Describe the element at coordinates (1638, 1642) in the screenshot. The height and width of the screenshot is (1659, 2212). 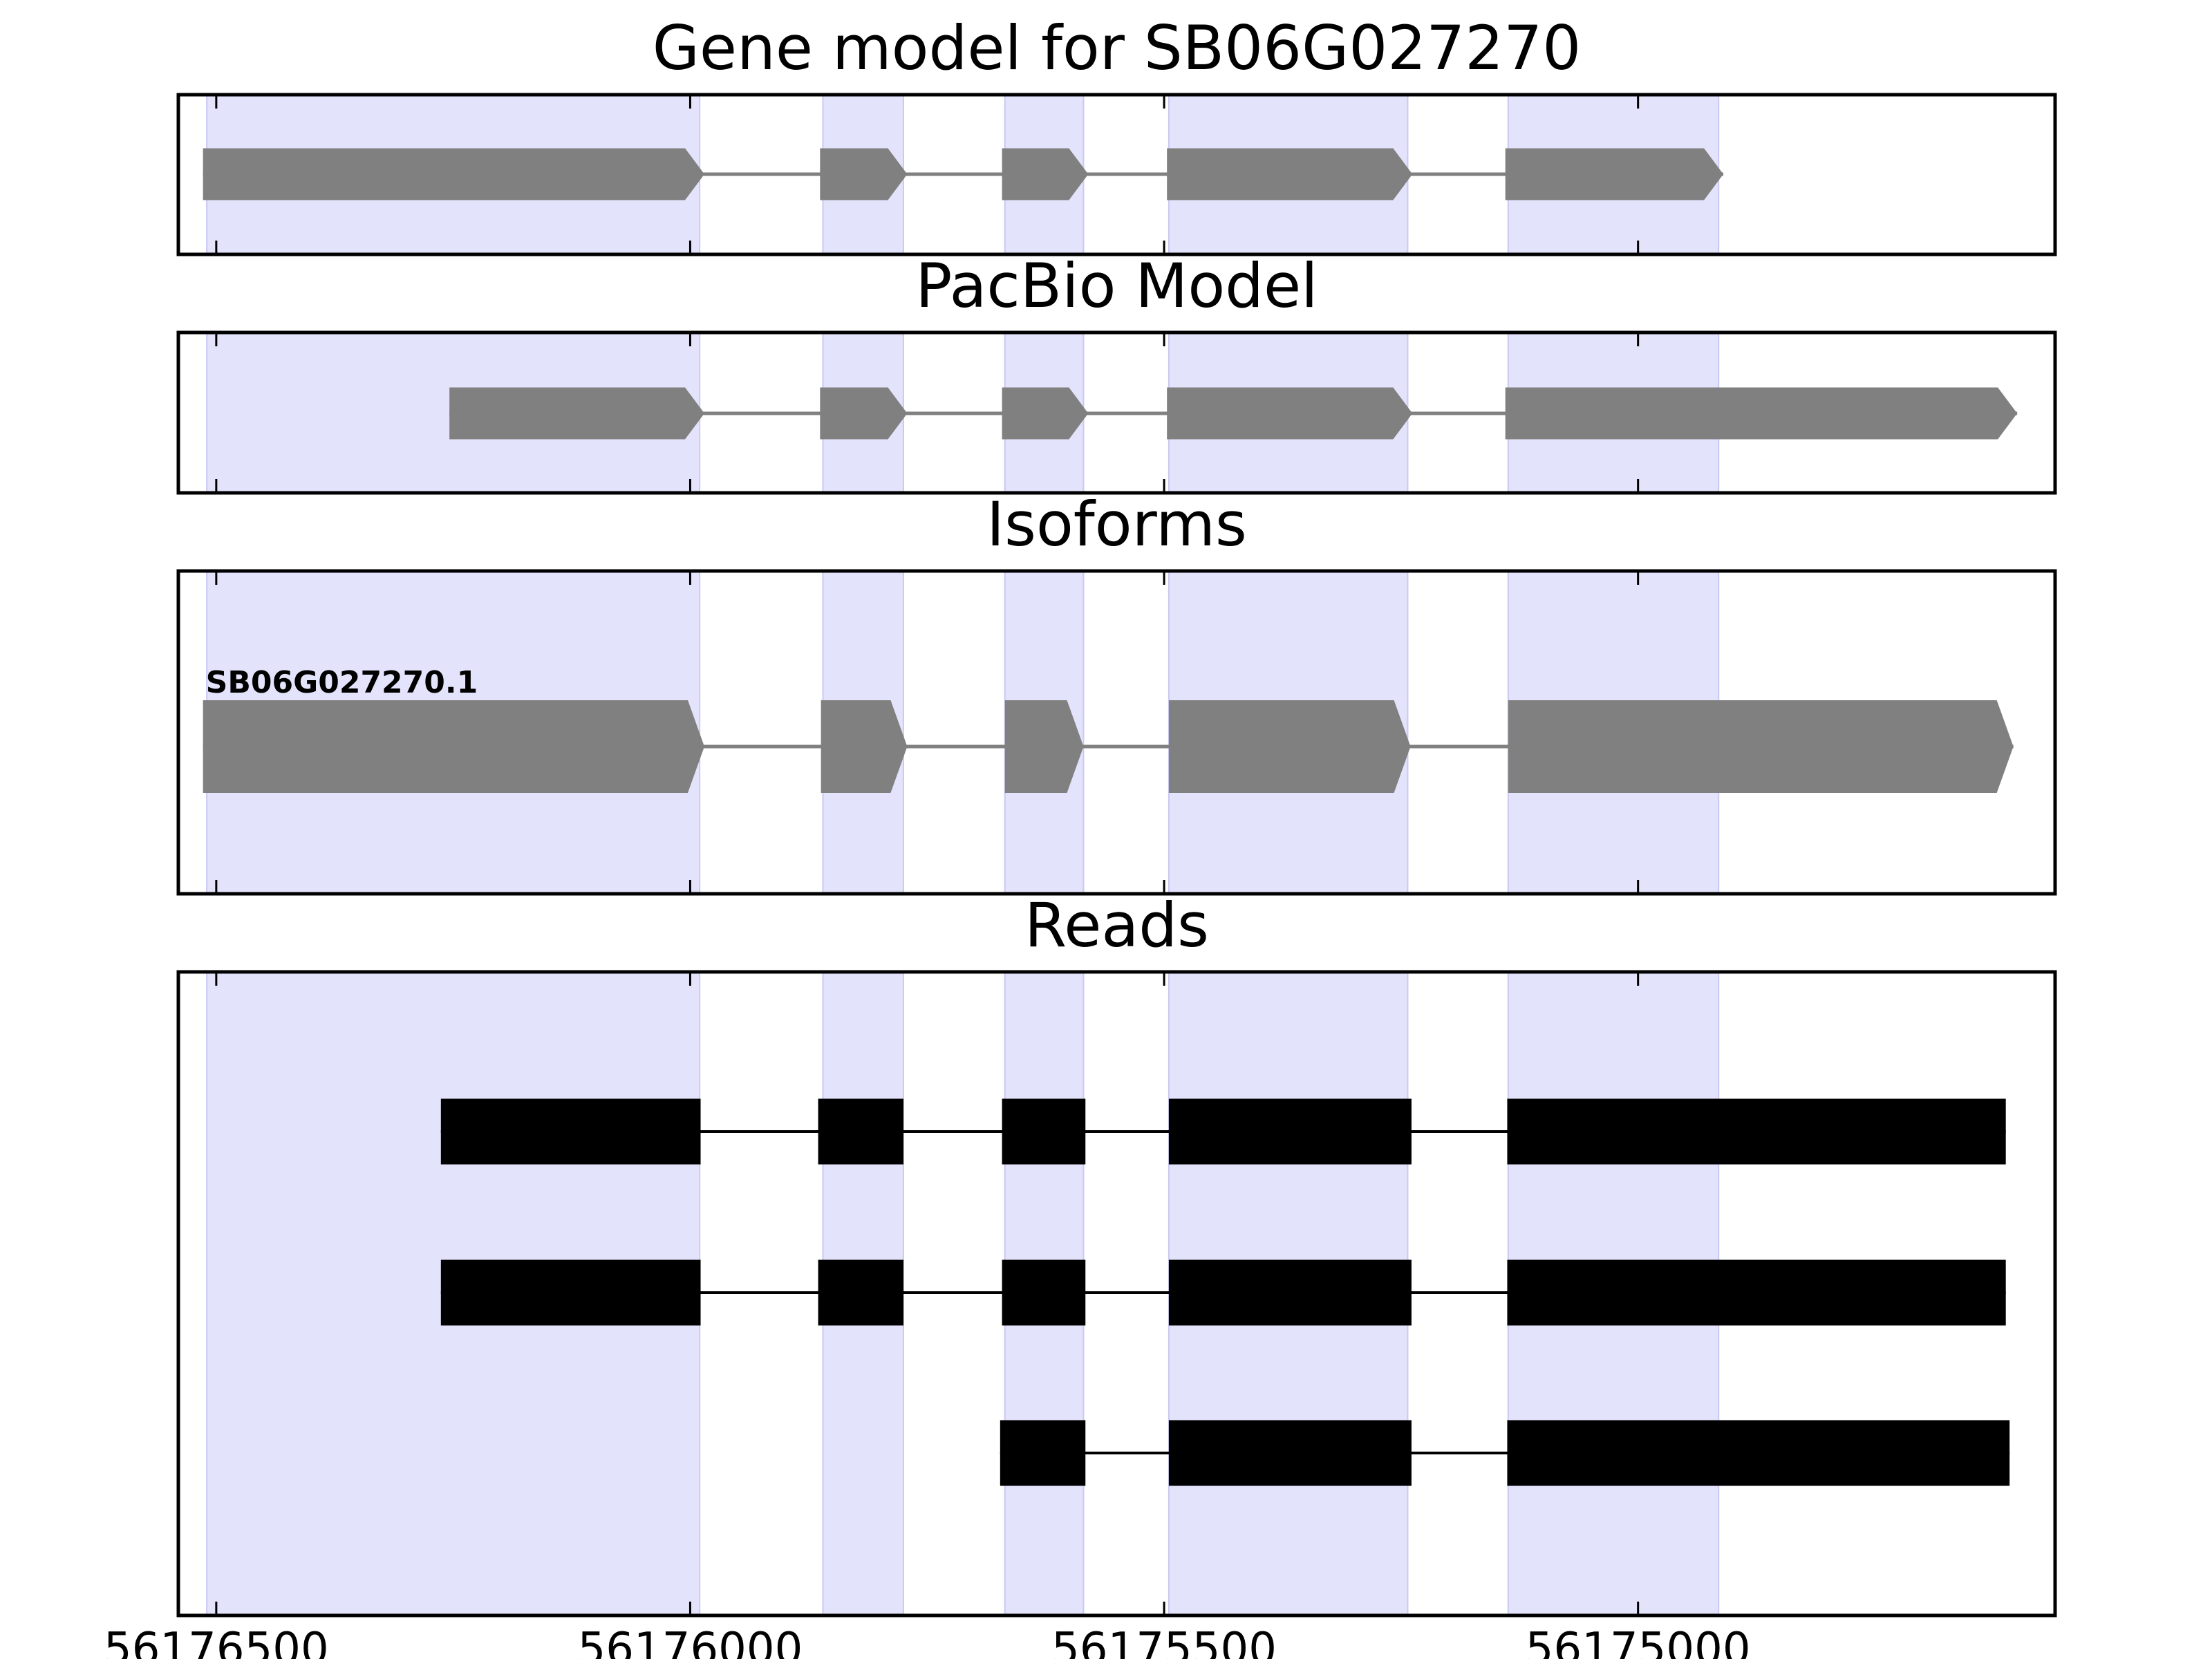
I see `x-tick-label-4: 56175000` at that location.